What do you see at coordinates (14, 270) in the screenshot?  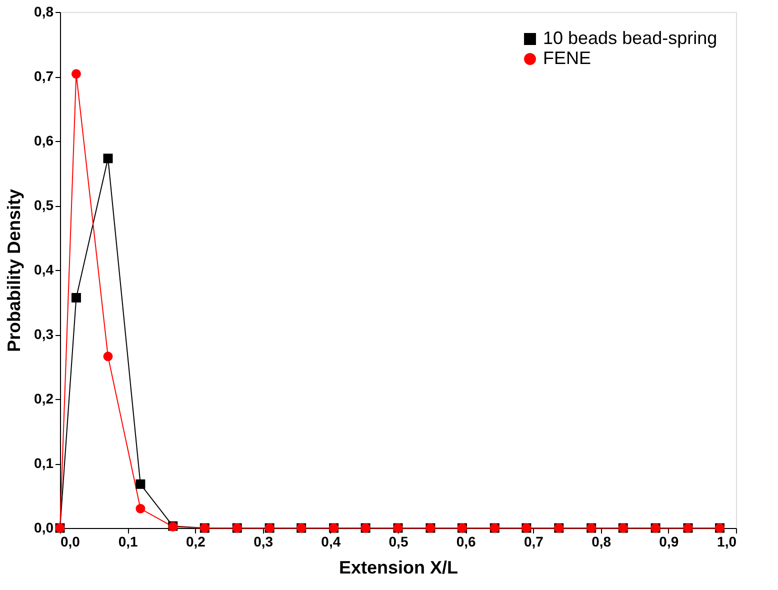 I see `y-axis-title: Probability Density` at bounding box center [14, 270].